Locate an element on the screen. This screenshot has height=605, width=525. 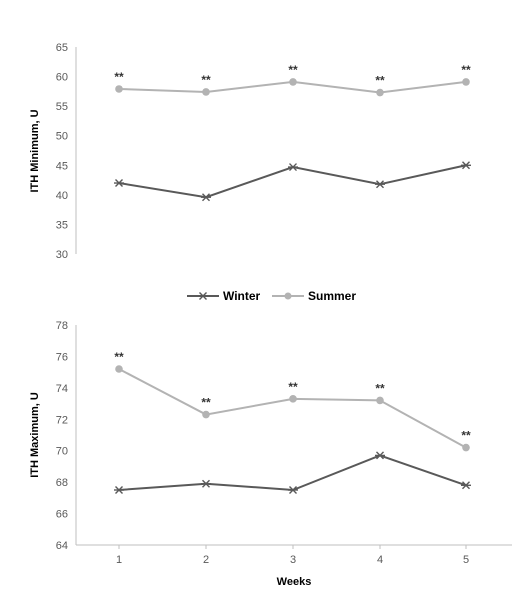
legend-winter-marker is located at coordinates (203, 296).